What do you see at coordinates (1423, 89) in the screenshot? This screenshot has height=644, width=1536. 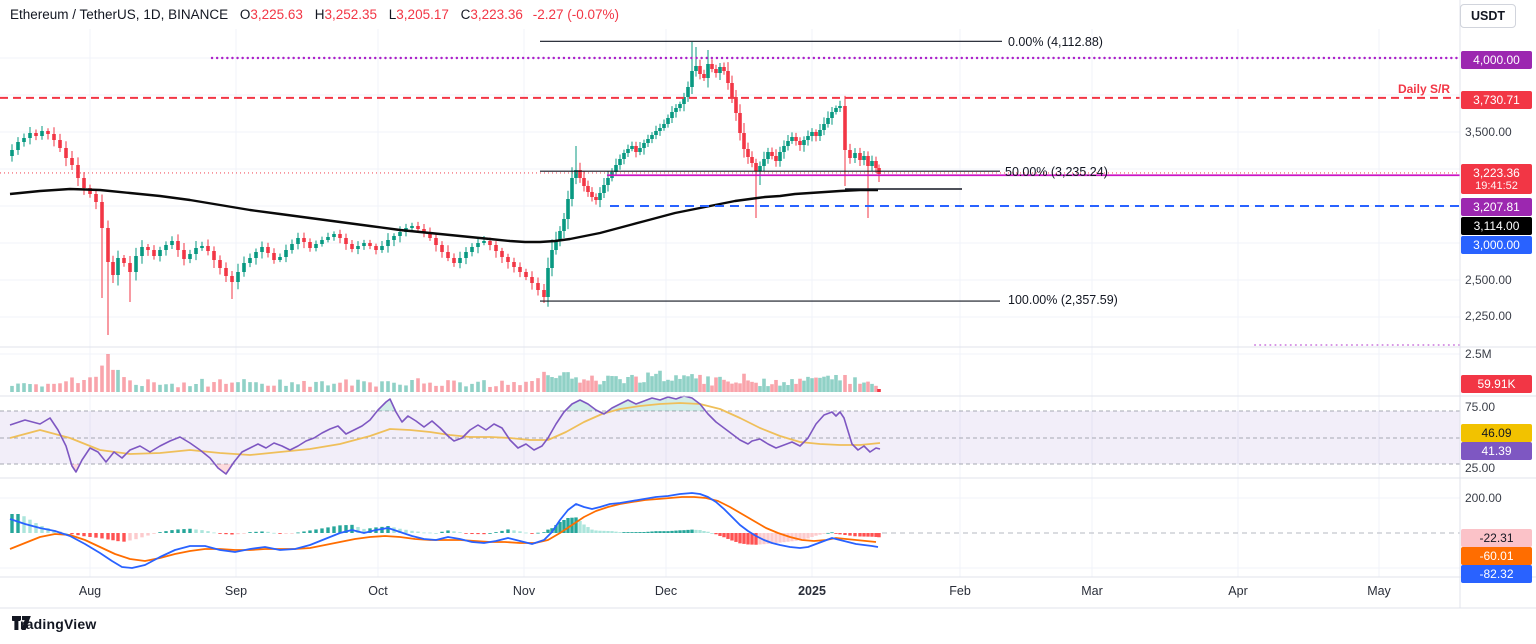 I see `daily-sr-label: Daily S/R` at bounding box center [1423, 89].